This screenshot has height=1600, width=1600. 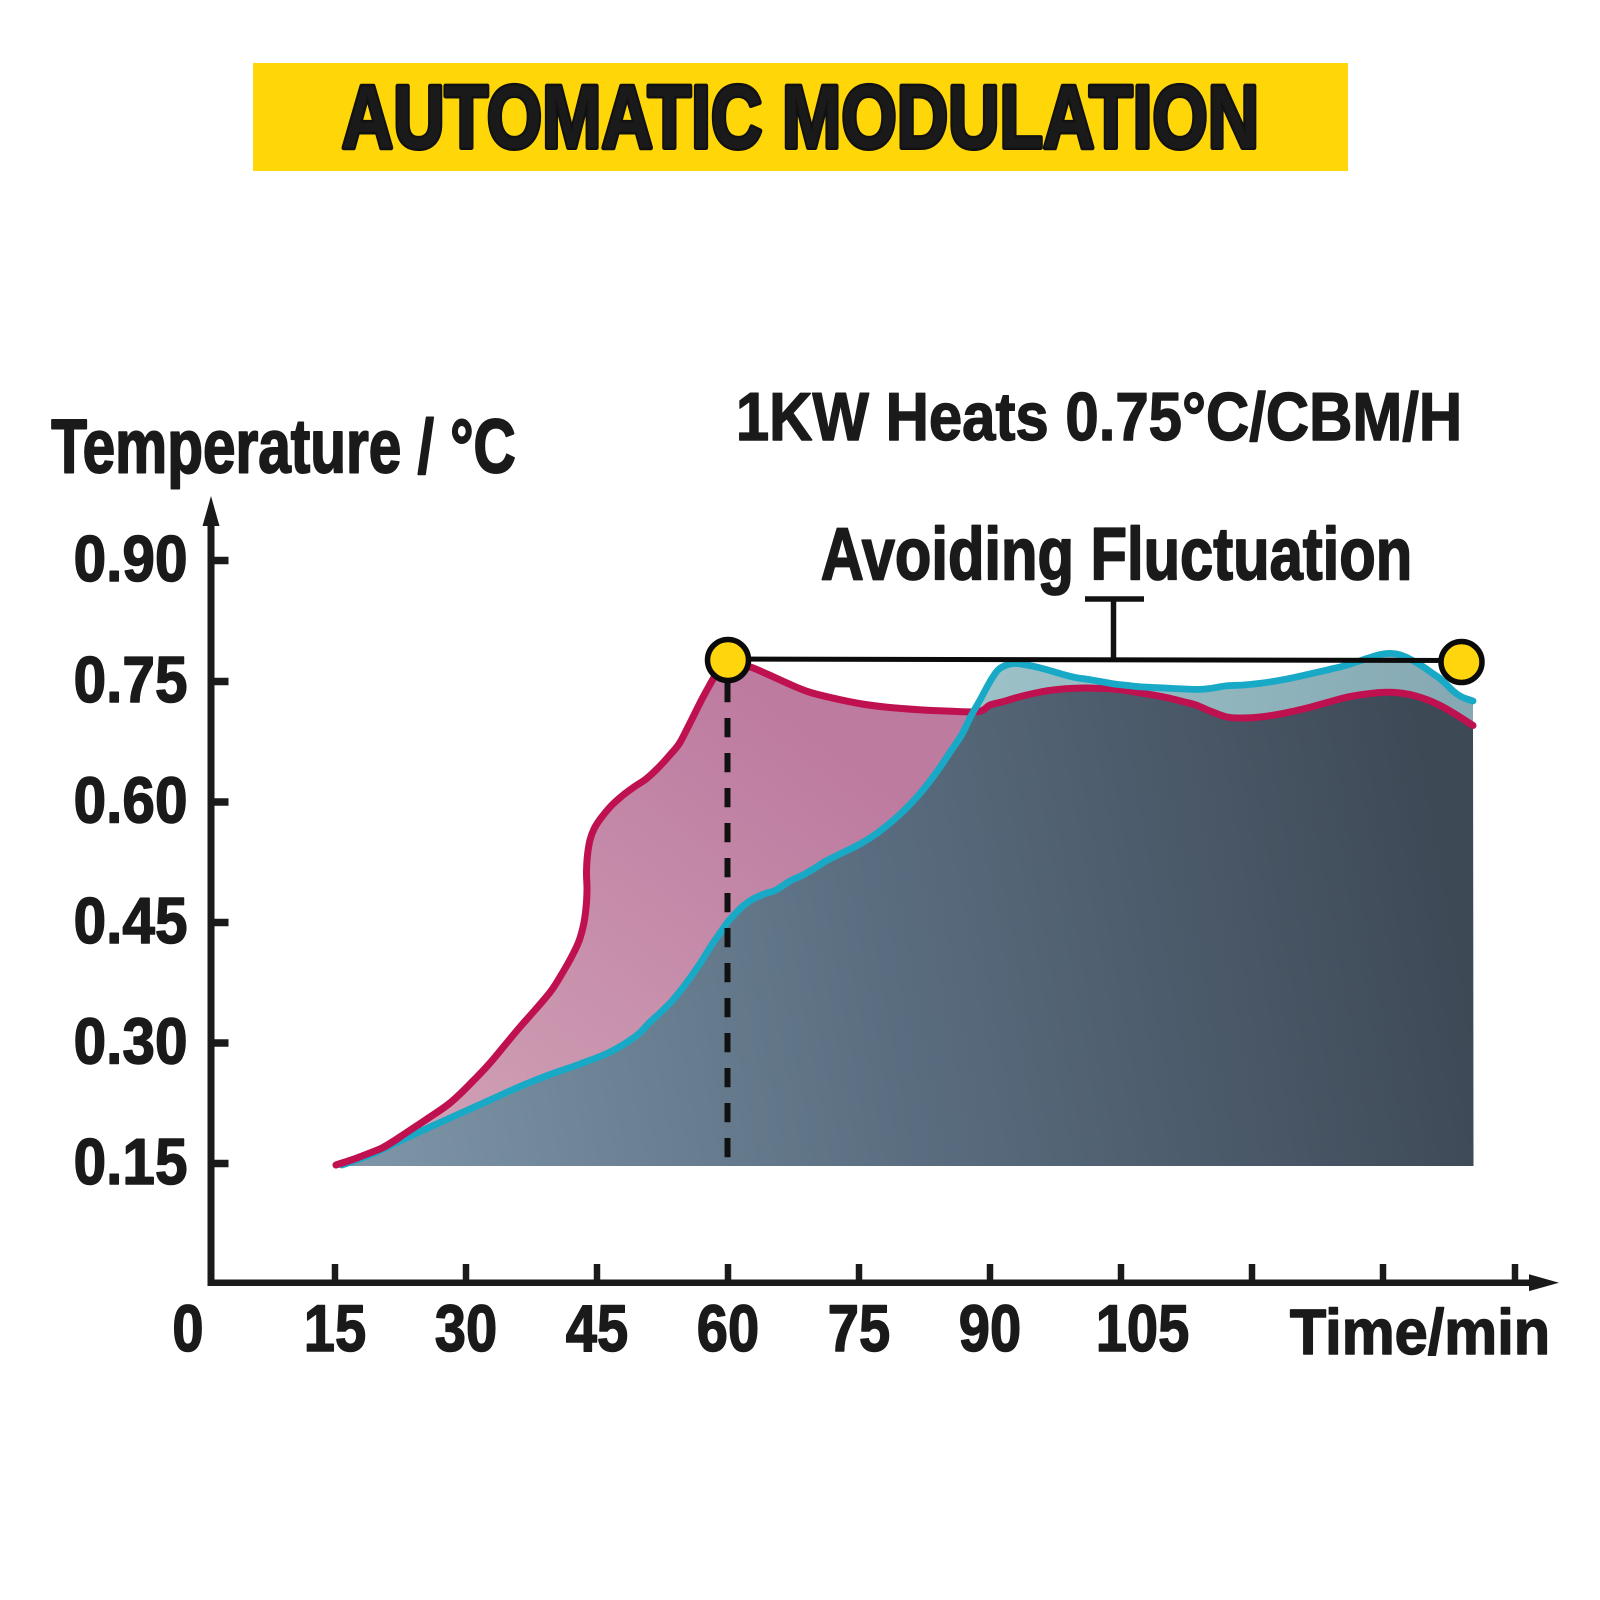 What do you see at coordinates (1099, 416) in the screenshot?
I see `svg-text: 1KW Heats 0.75°C/CBM/H` at bounding box center [1099, 416].